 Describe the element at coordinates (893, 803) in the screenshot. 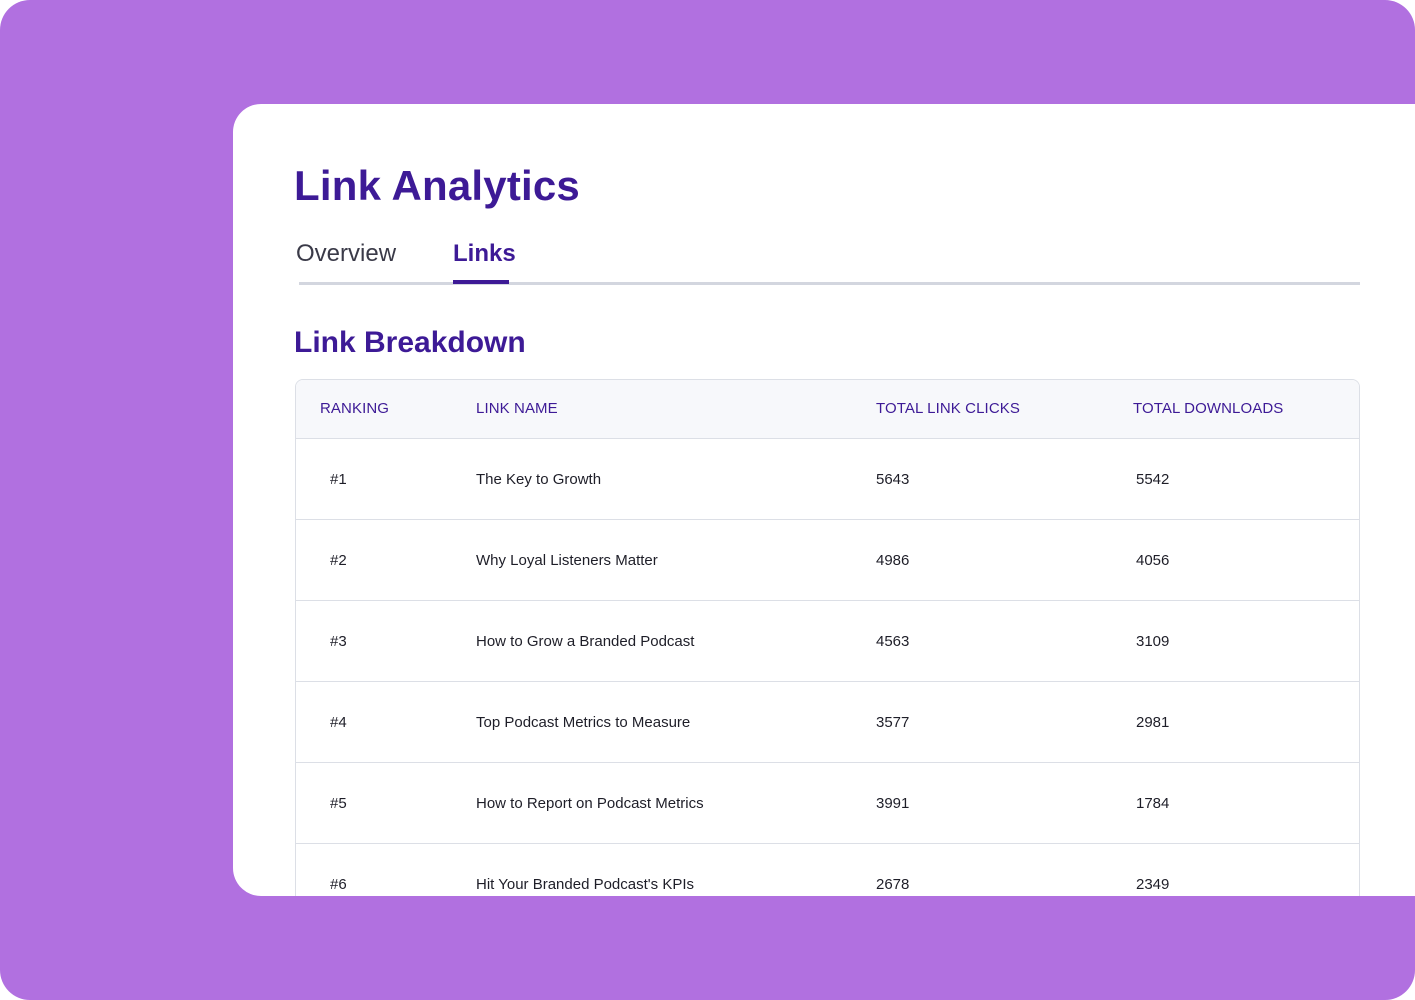

I see `cell-total-link-clicks: 3991` at that location.